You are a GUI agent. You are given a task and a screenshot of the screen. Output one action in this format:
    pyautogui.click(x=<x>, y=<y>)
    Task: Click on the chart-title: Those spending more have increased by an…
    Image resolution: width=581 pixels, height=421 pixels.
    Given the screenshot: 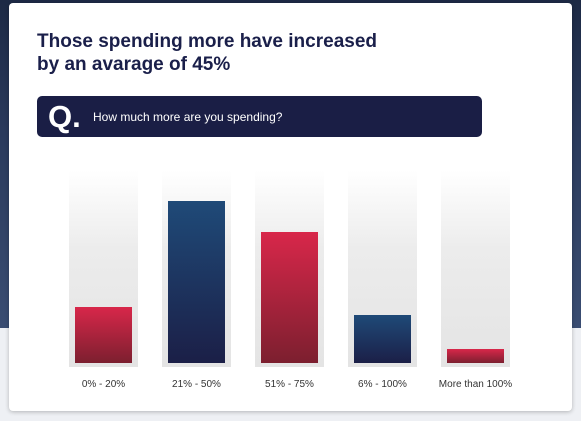 What is the action you would take?
    pyautogui.click(x=207, y=53)
    